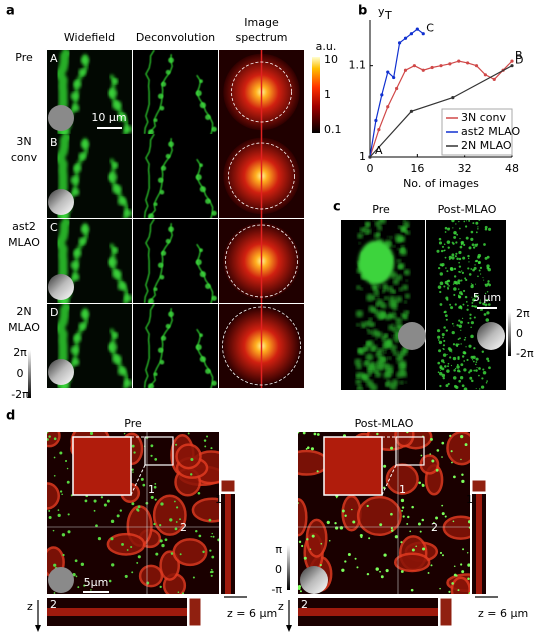 This screenshot has width=540, height=641. What do you see at coordinates (29, 374) in the screenshot?
I see `phase-bar` at bounding box center [29, 374].